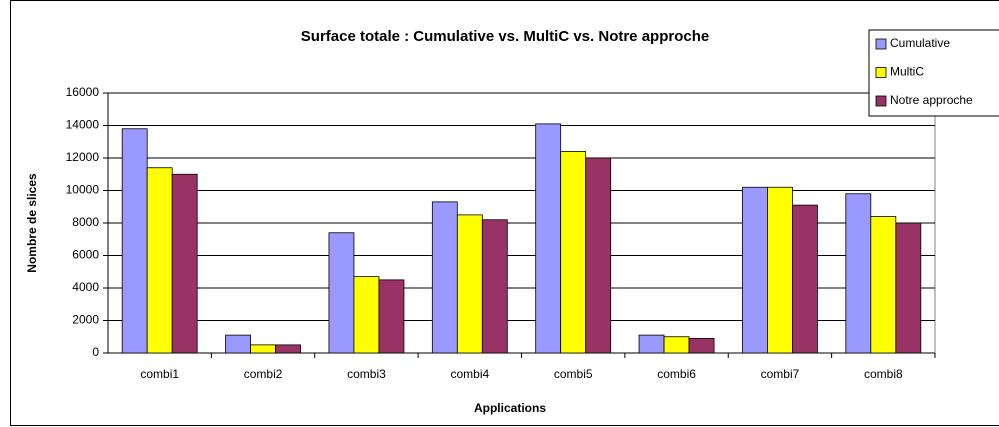  What do you see at coordinates (907, 72) in the screenshot?
I see `legend-label: MultiC` at bounding box center [907, 72].